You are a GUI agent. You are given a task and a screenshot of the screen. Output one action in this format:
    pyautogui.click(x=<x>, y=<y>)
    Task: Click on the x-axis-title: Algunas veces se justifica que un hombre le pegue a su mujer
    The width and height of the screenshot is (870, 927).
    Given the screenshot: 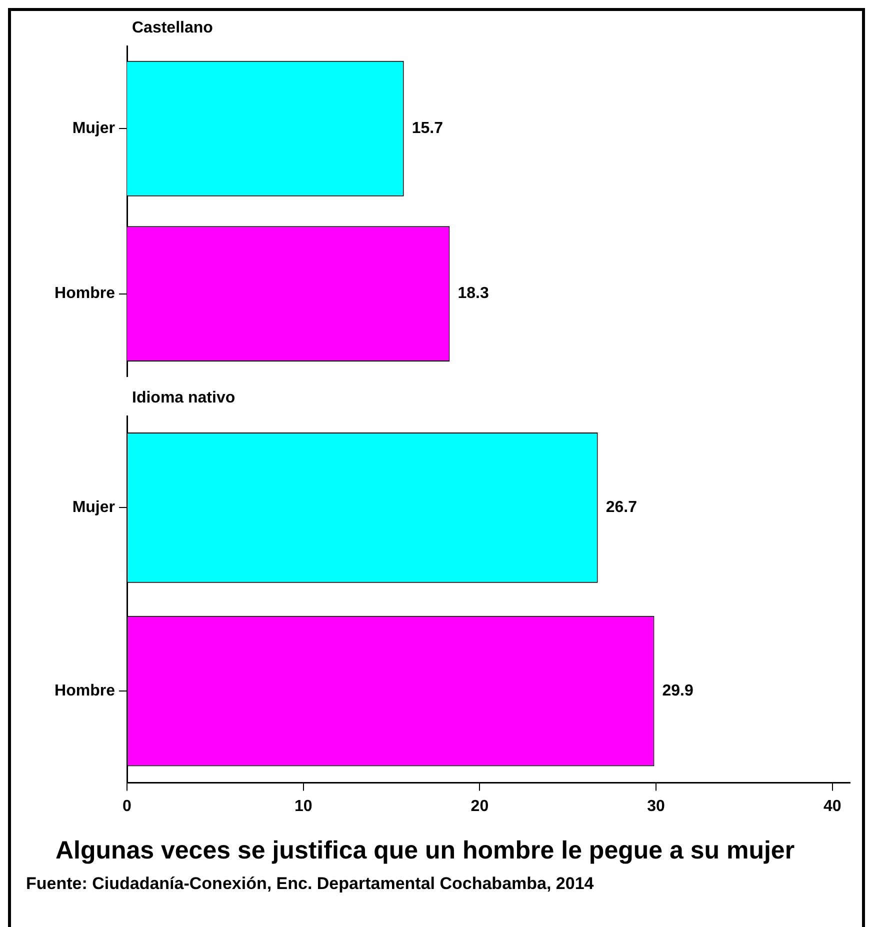 What is the action you would take?
    pyautogui.click(x=425, y=850)
    